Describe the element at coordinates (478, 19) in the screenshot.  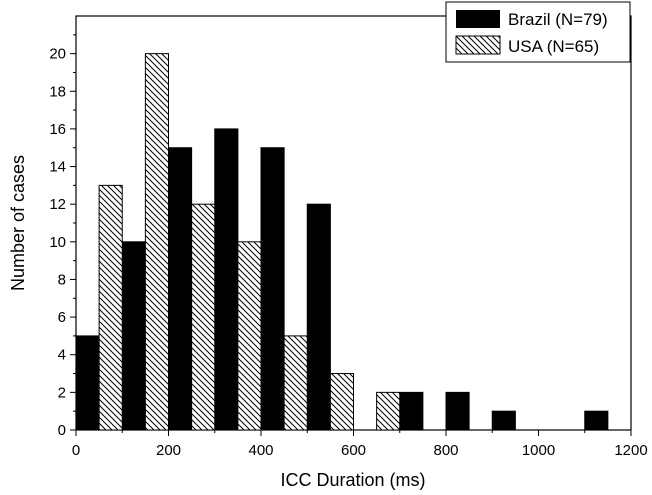
I see `legend-swatch-brazil` at that location.